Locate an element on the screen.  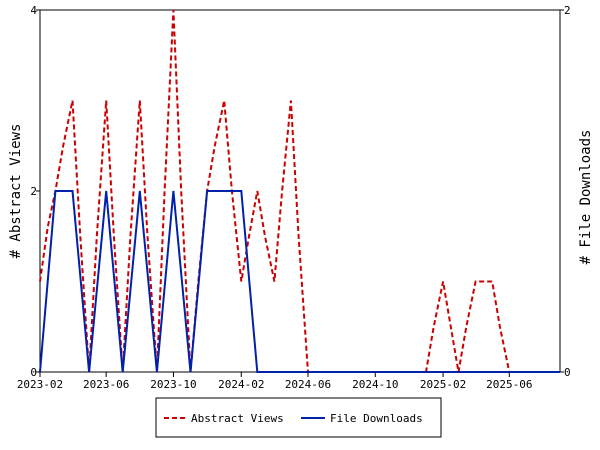
x-tick-label-7: 2025-06 is located at coordinates (509, 384).